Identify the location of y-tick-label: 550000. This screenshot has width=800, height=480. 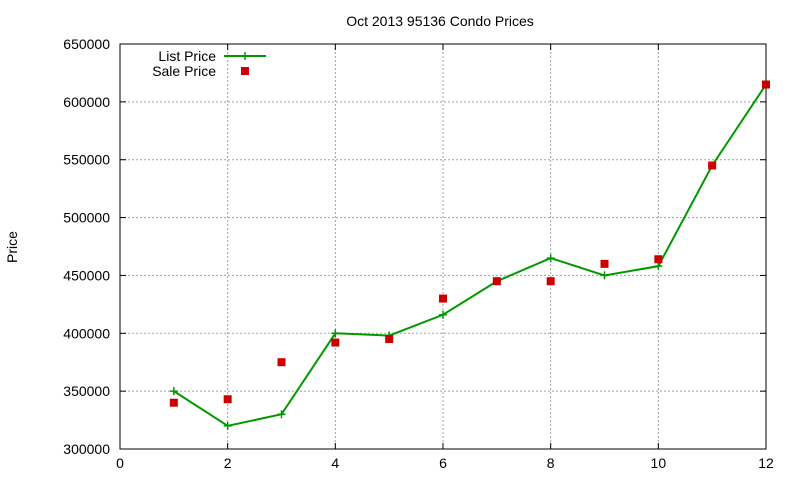
(86, 160).